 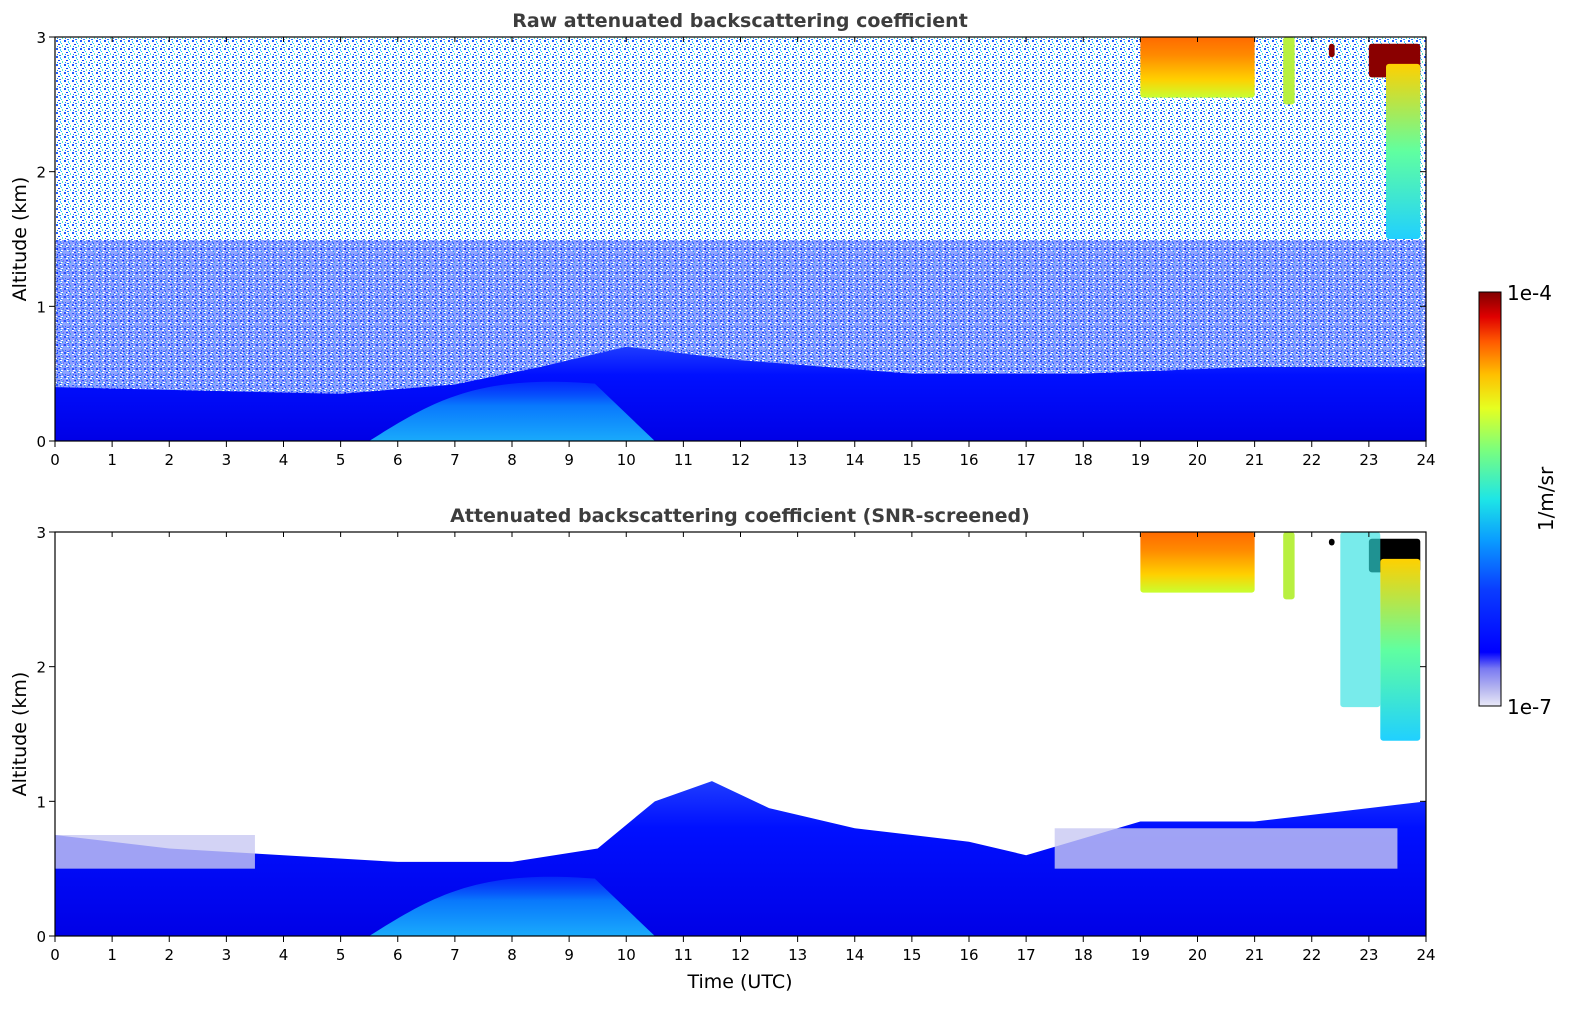 What do you see at coordinates (20, 239) in the screenshot?
I see `panel-raw-ylabel: Altitude (km)` at bounding box center [20, 239].